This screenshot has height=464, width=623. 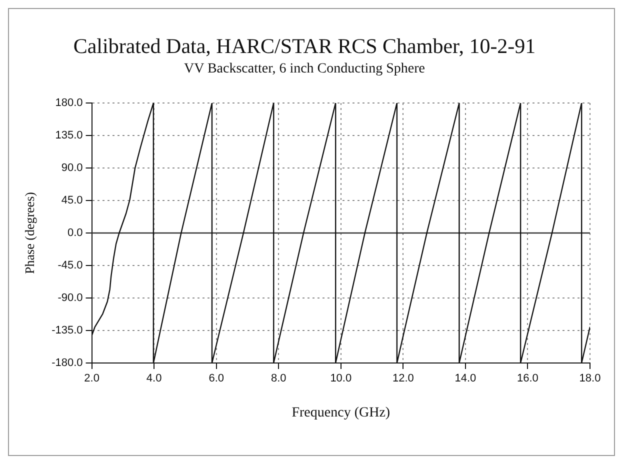 What do you see at coordinates (67, 363) in the screenshot?
I see `y-tick-label: -180.0` at bounding box center [67, 363].